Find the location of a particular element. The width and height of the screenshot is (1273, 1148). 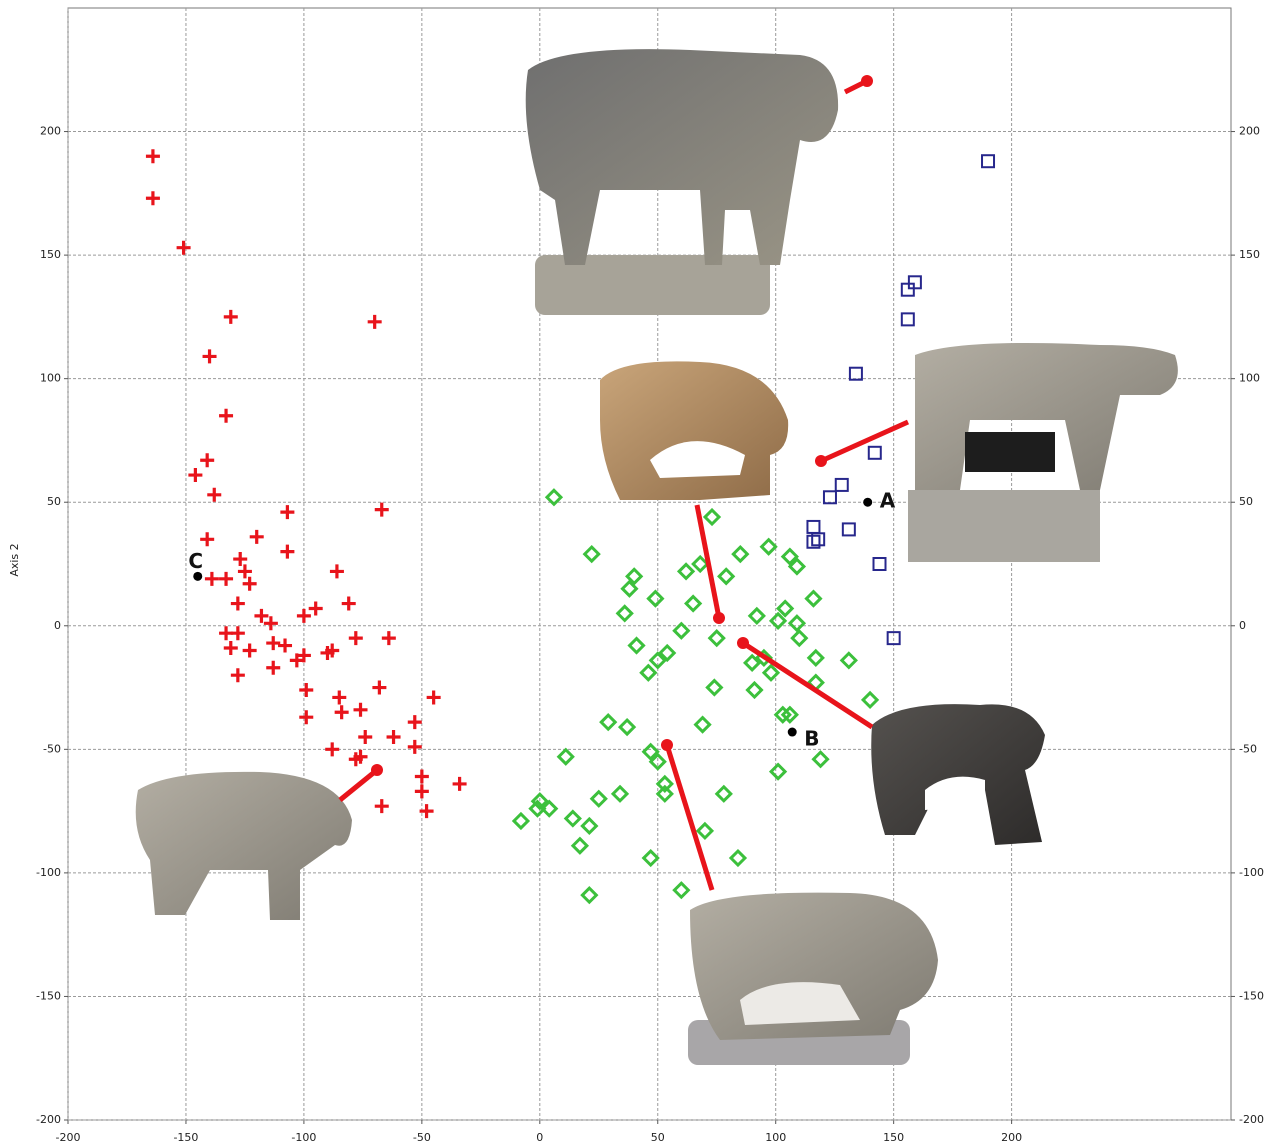

y-tick-label: -150 is located at coordinates (48, 995).